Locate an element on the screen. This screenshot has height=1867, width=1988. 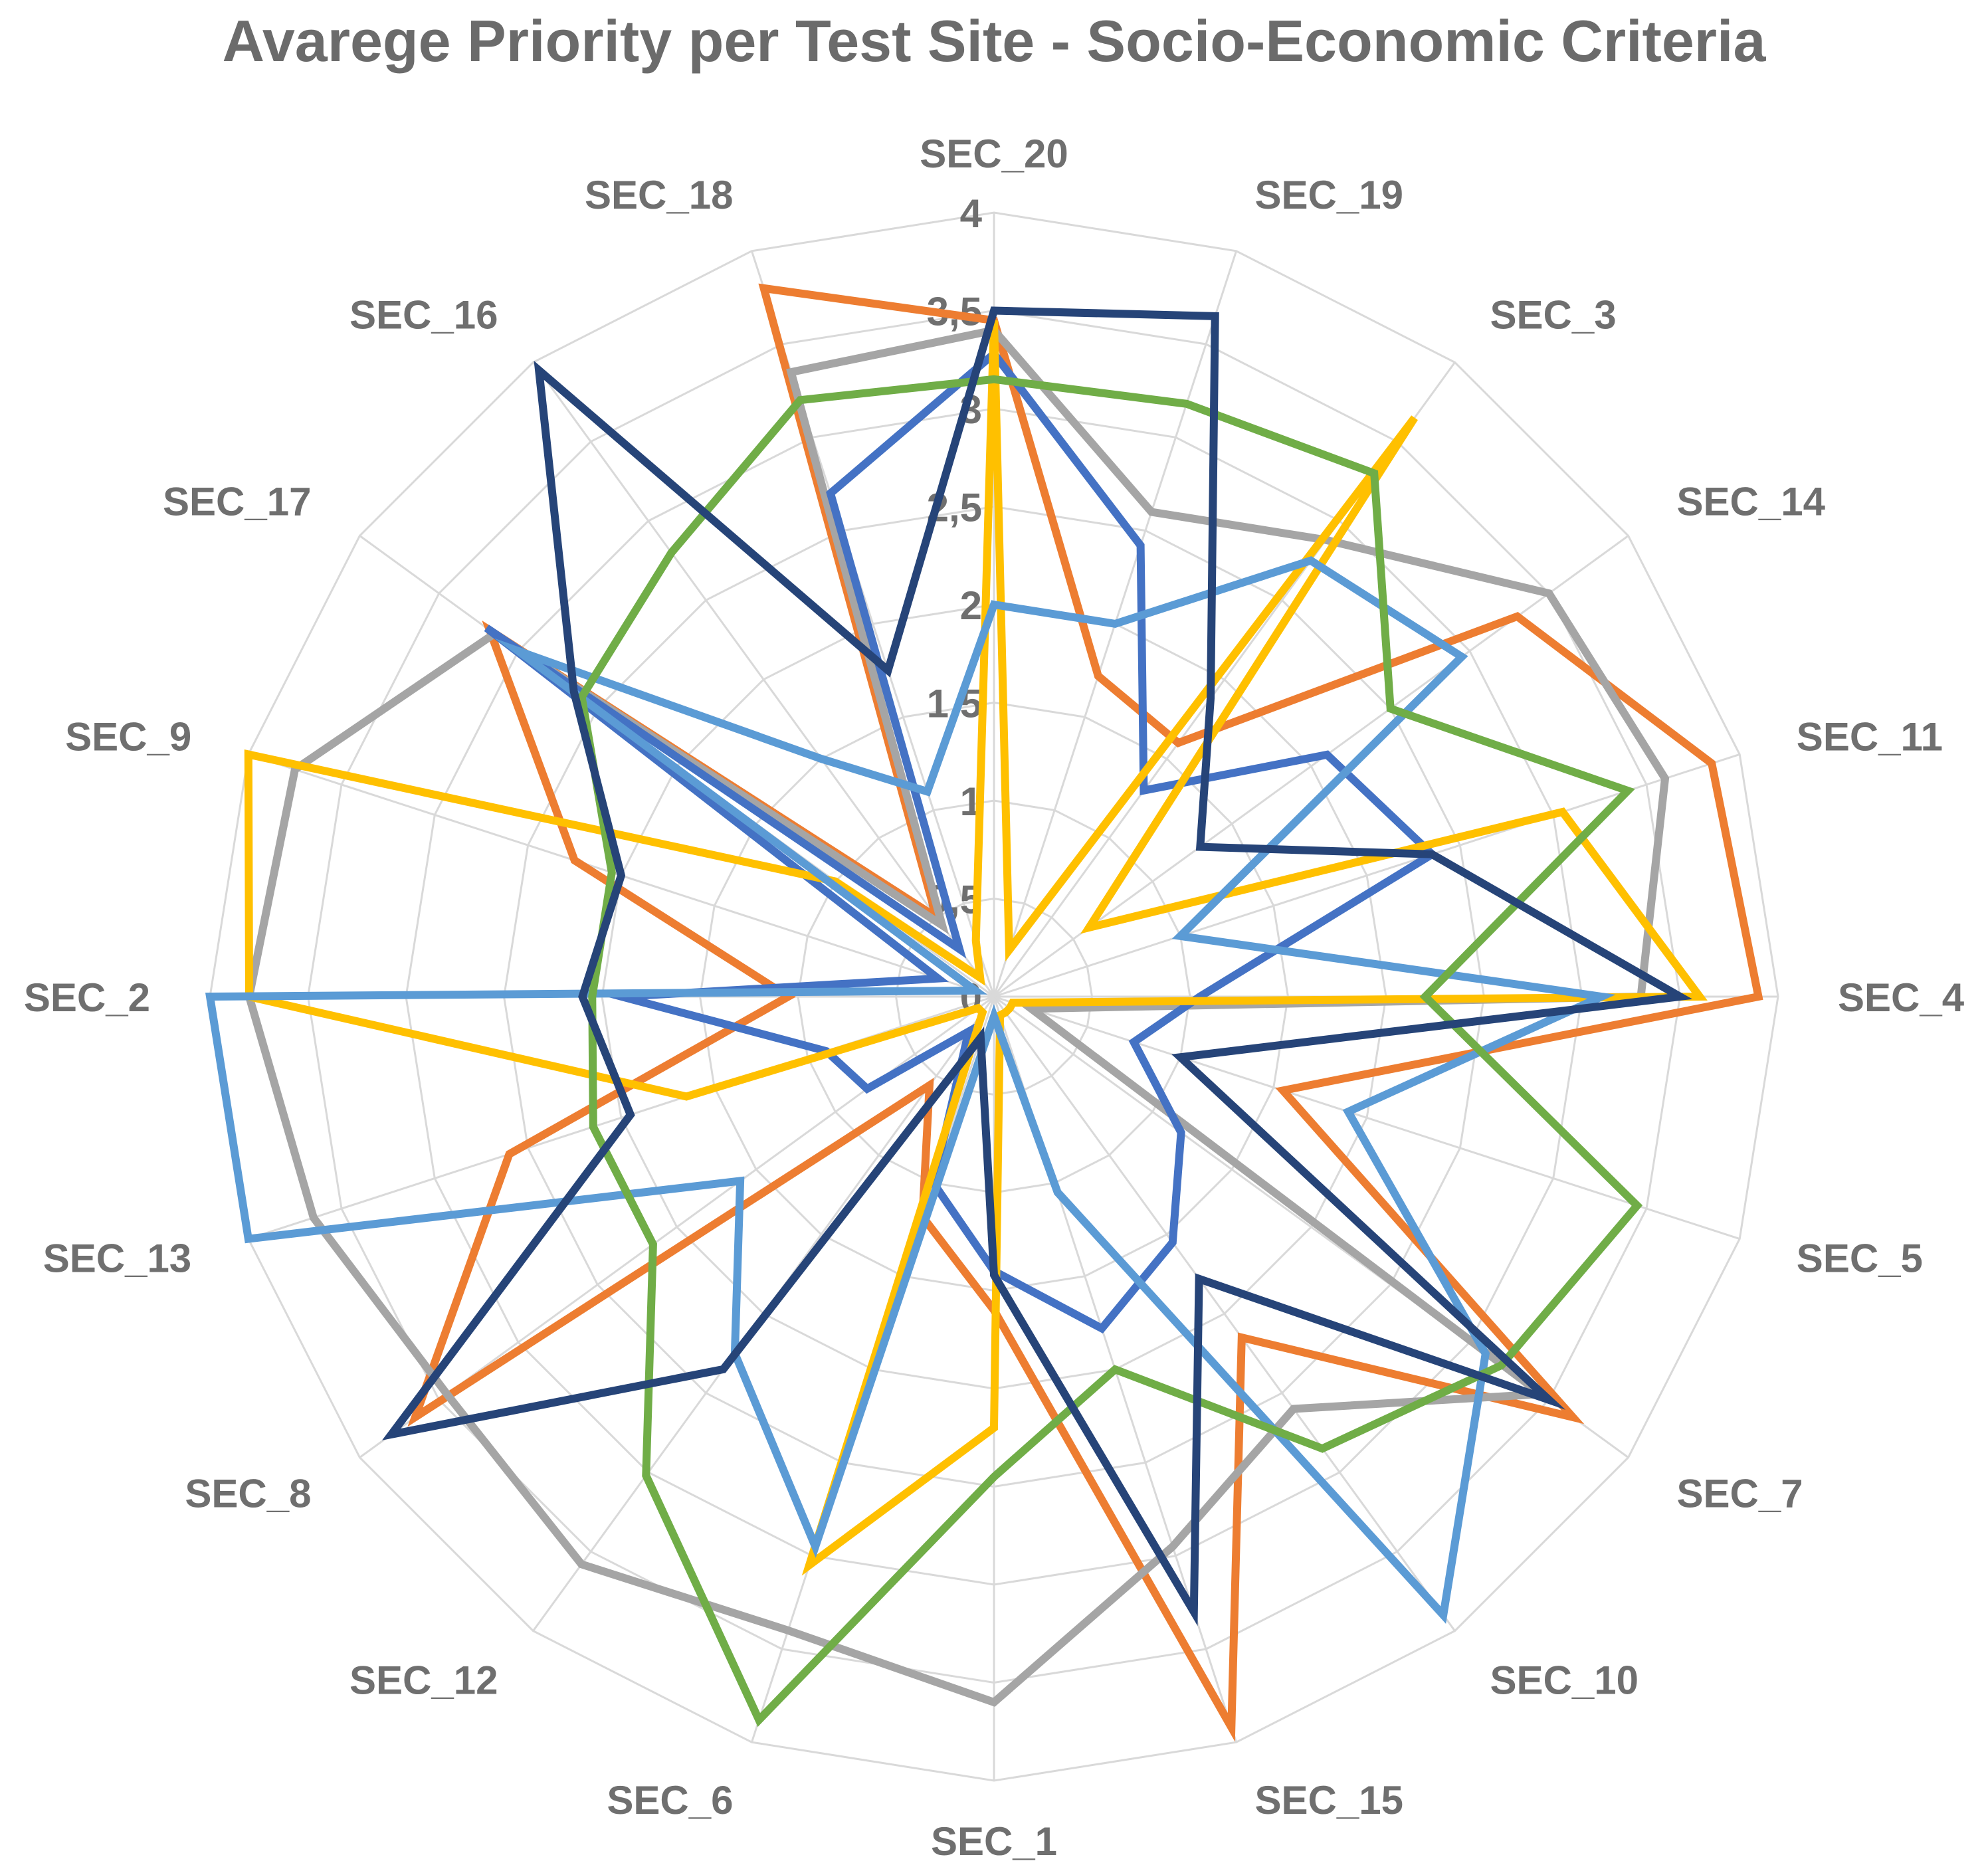
tick-label: 4 is located at coordinates (971, 213).